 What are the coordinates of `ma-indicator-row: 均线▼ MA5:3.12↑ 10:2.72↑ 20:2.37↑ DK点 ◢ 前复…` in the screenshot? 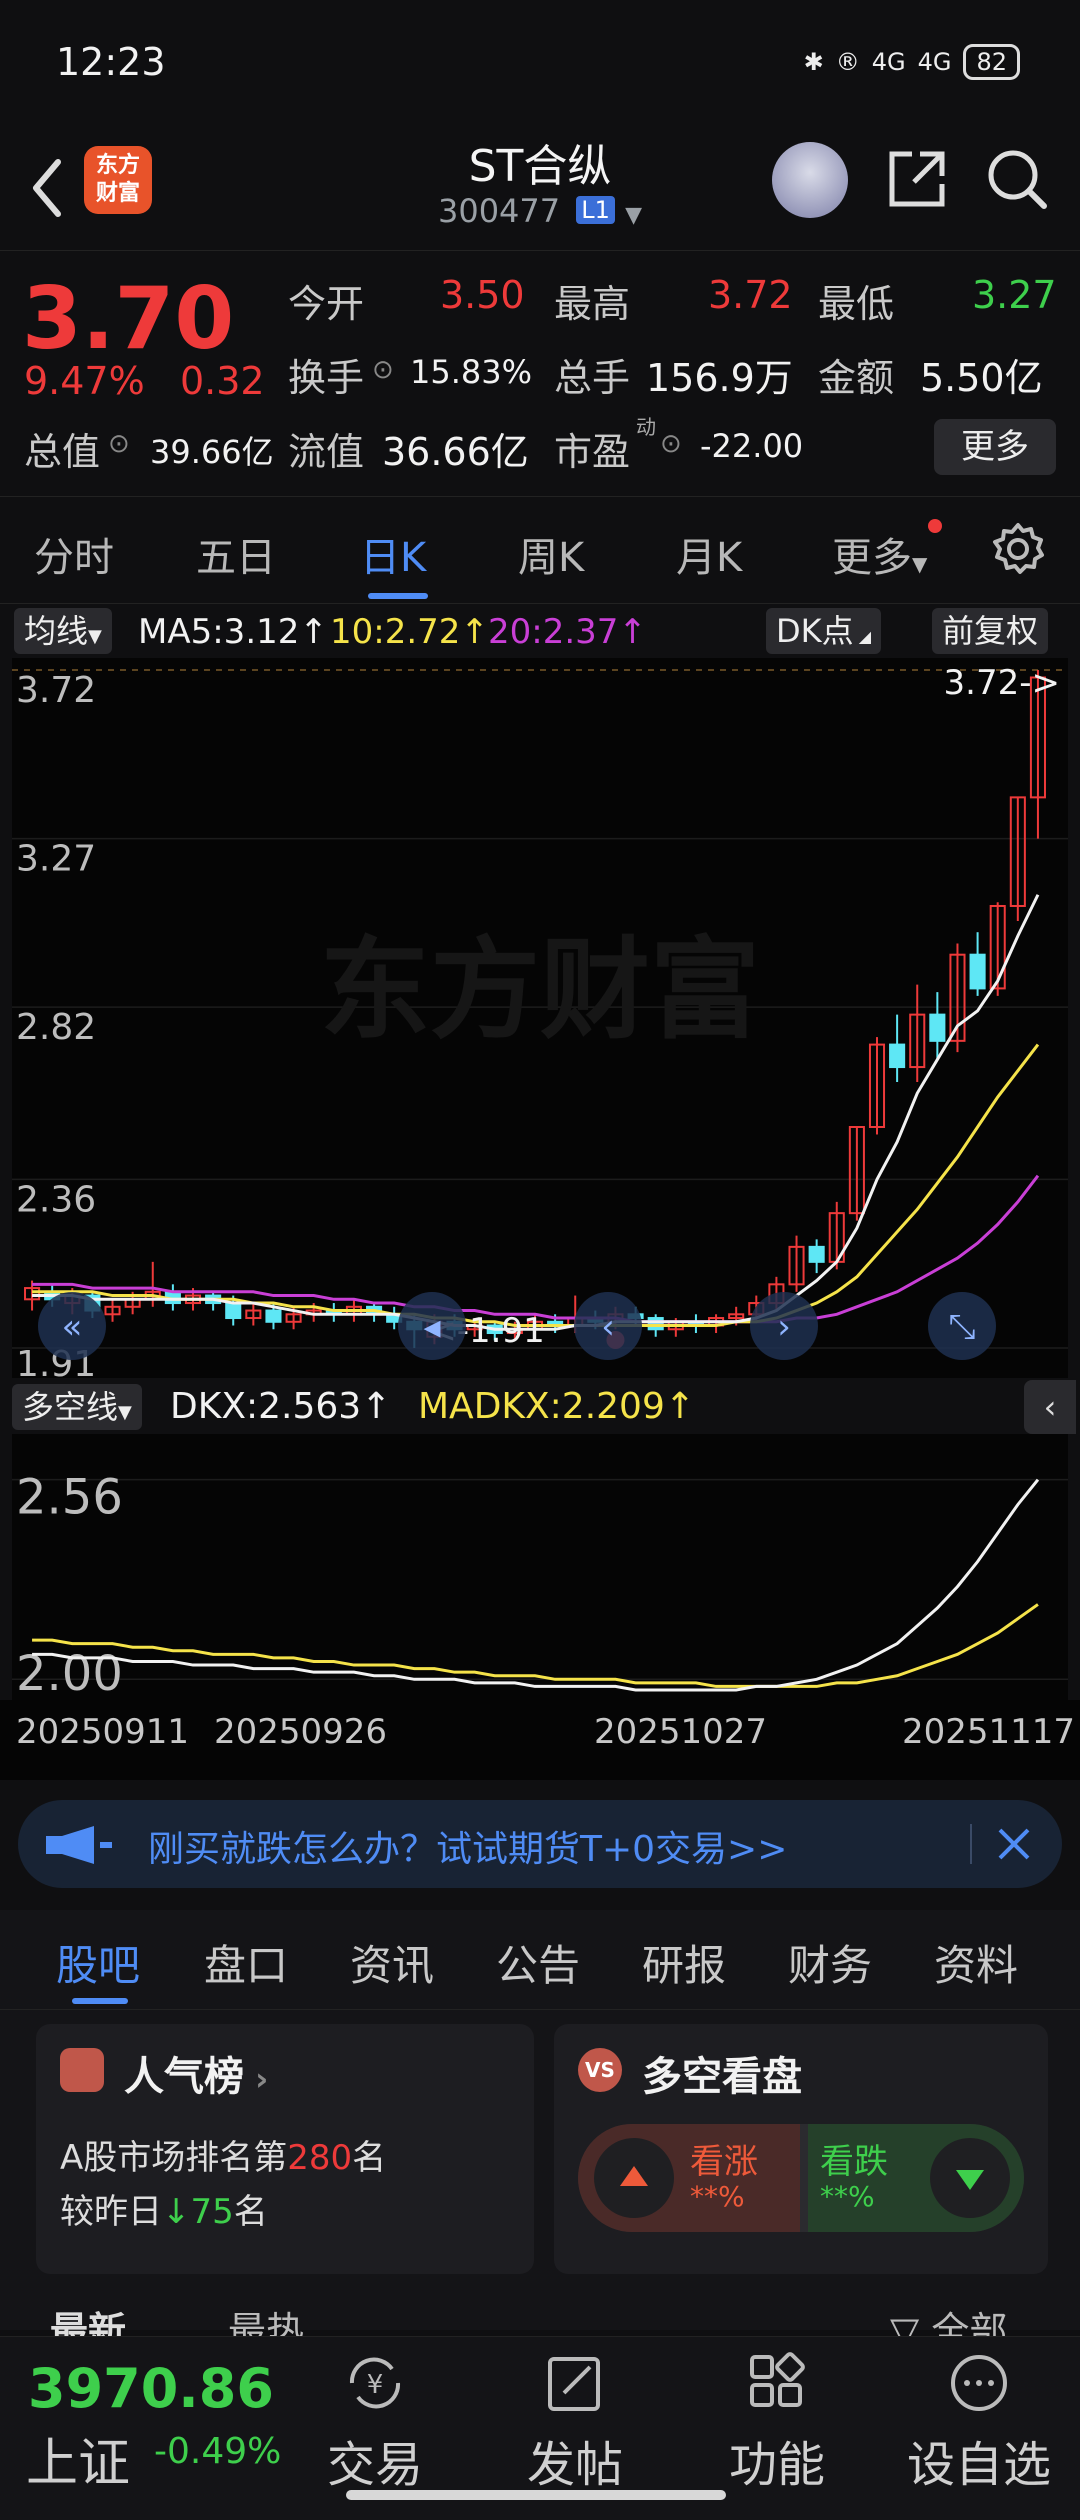 It's located at (540, 631).